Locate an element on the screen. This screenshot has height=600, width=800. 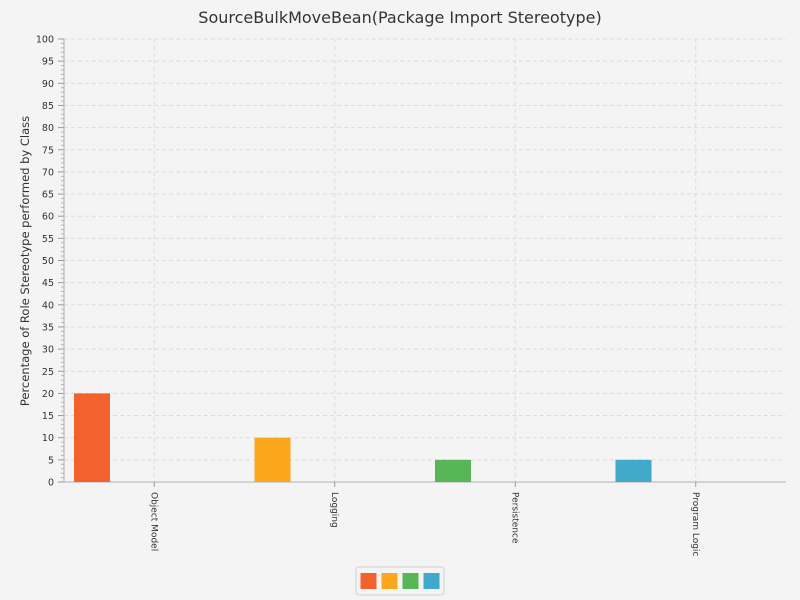
y-tick-label: 40 is located at coordinates (48, 305).